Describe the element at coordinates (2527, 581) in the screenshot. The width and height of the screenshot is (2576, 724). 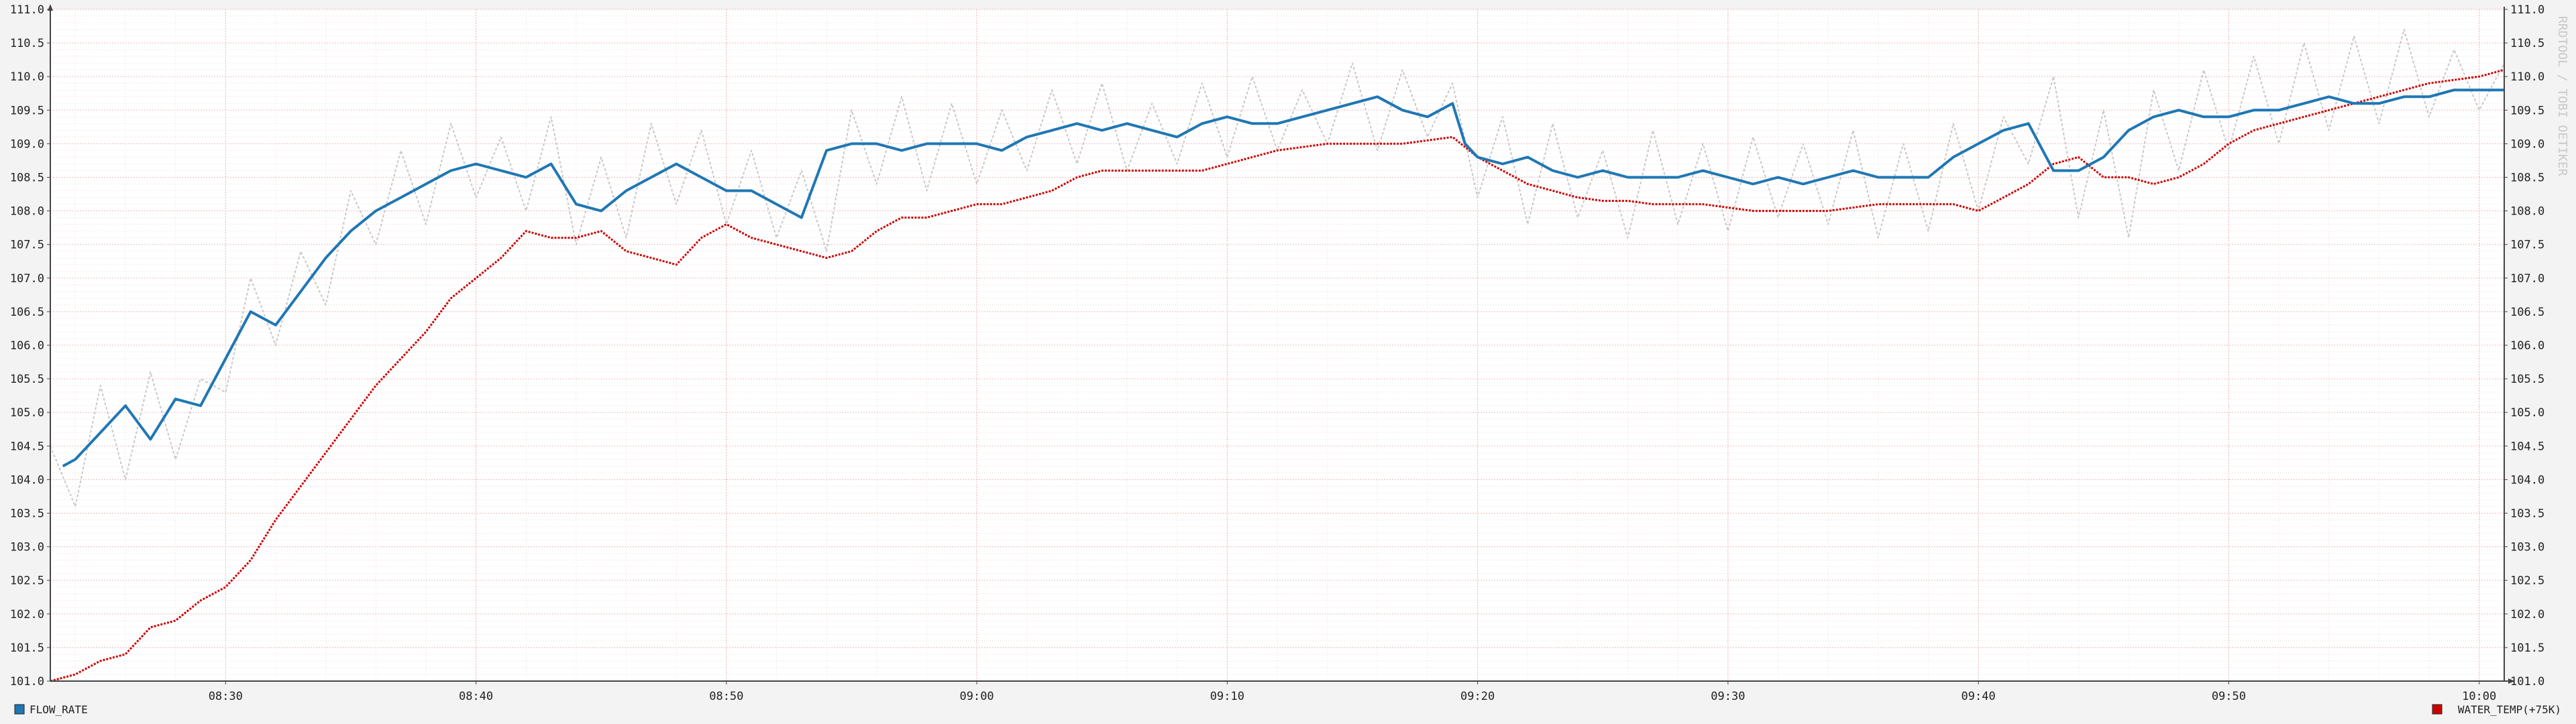
I see `y-tick-label-right: 102.5` at that location.